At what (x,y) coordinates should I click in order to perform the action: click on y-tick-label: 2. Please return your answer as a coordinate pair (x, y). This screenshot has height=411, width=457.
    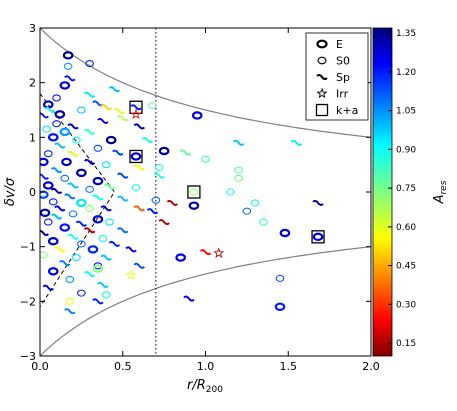
    Looking at the image, I should click on (32, 83).